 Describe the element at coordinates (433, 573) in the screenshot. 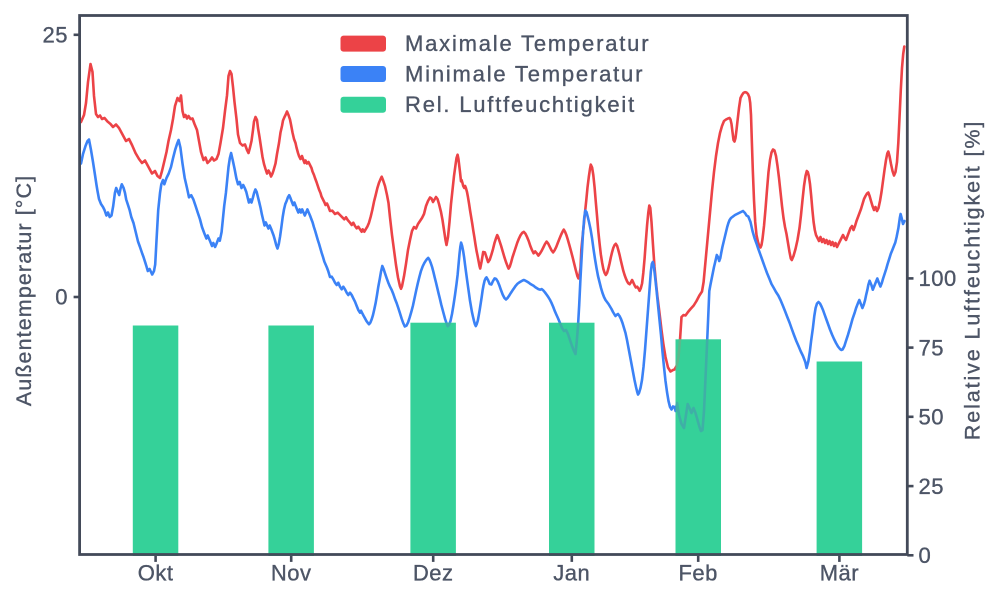

I see `svg-text: Dez` at that location.